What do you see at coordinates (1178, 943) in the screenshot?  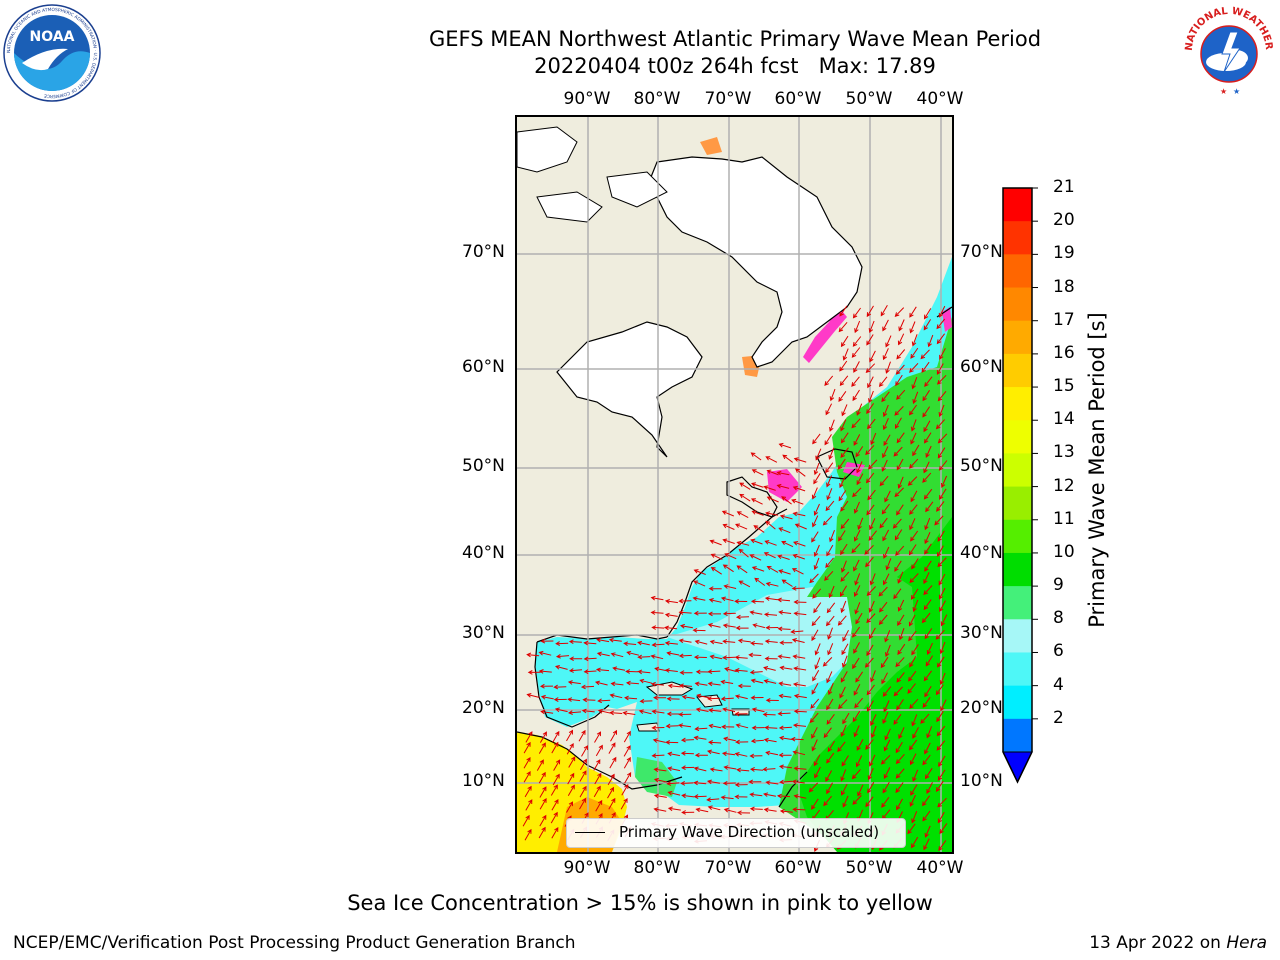 I see `footer-date: 13 Apr 2022 on Hera` at bounding box center [1178, 943].